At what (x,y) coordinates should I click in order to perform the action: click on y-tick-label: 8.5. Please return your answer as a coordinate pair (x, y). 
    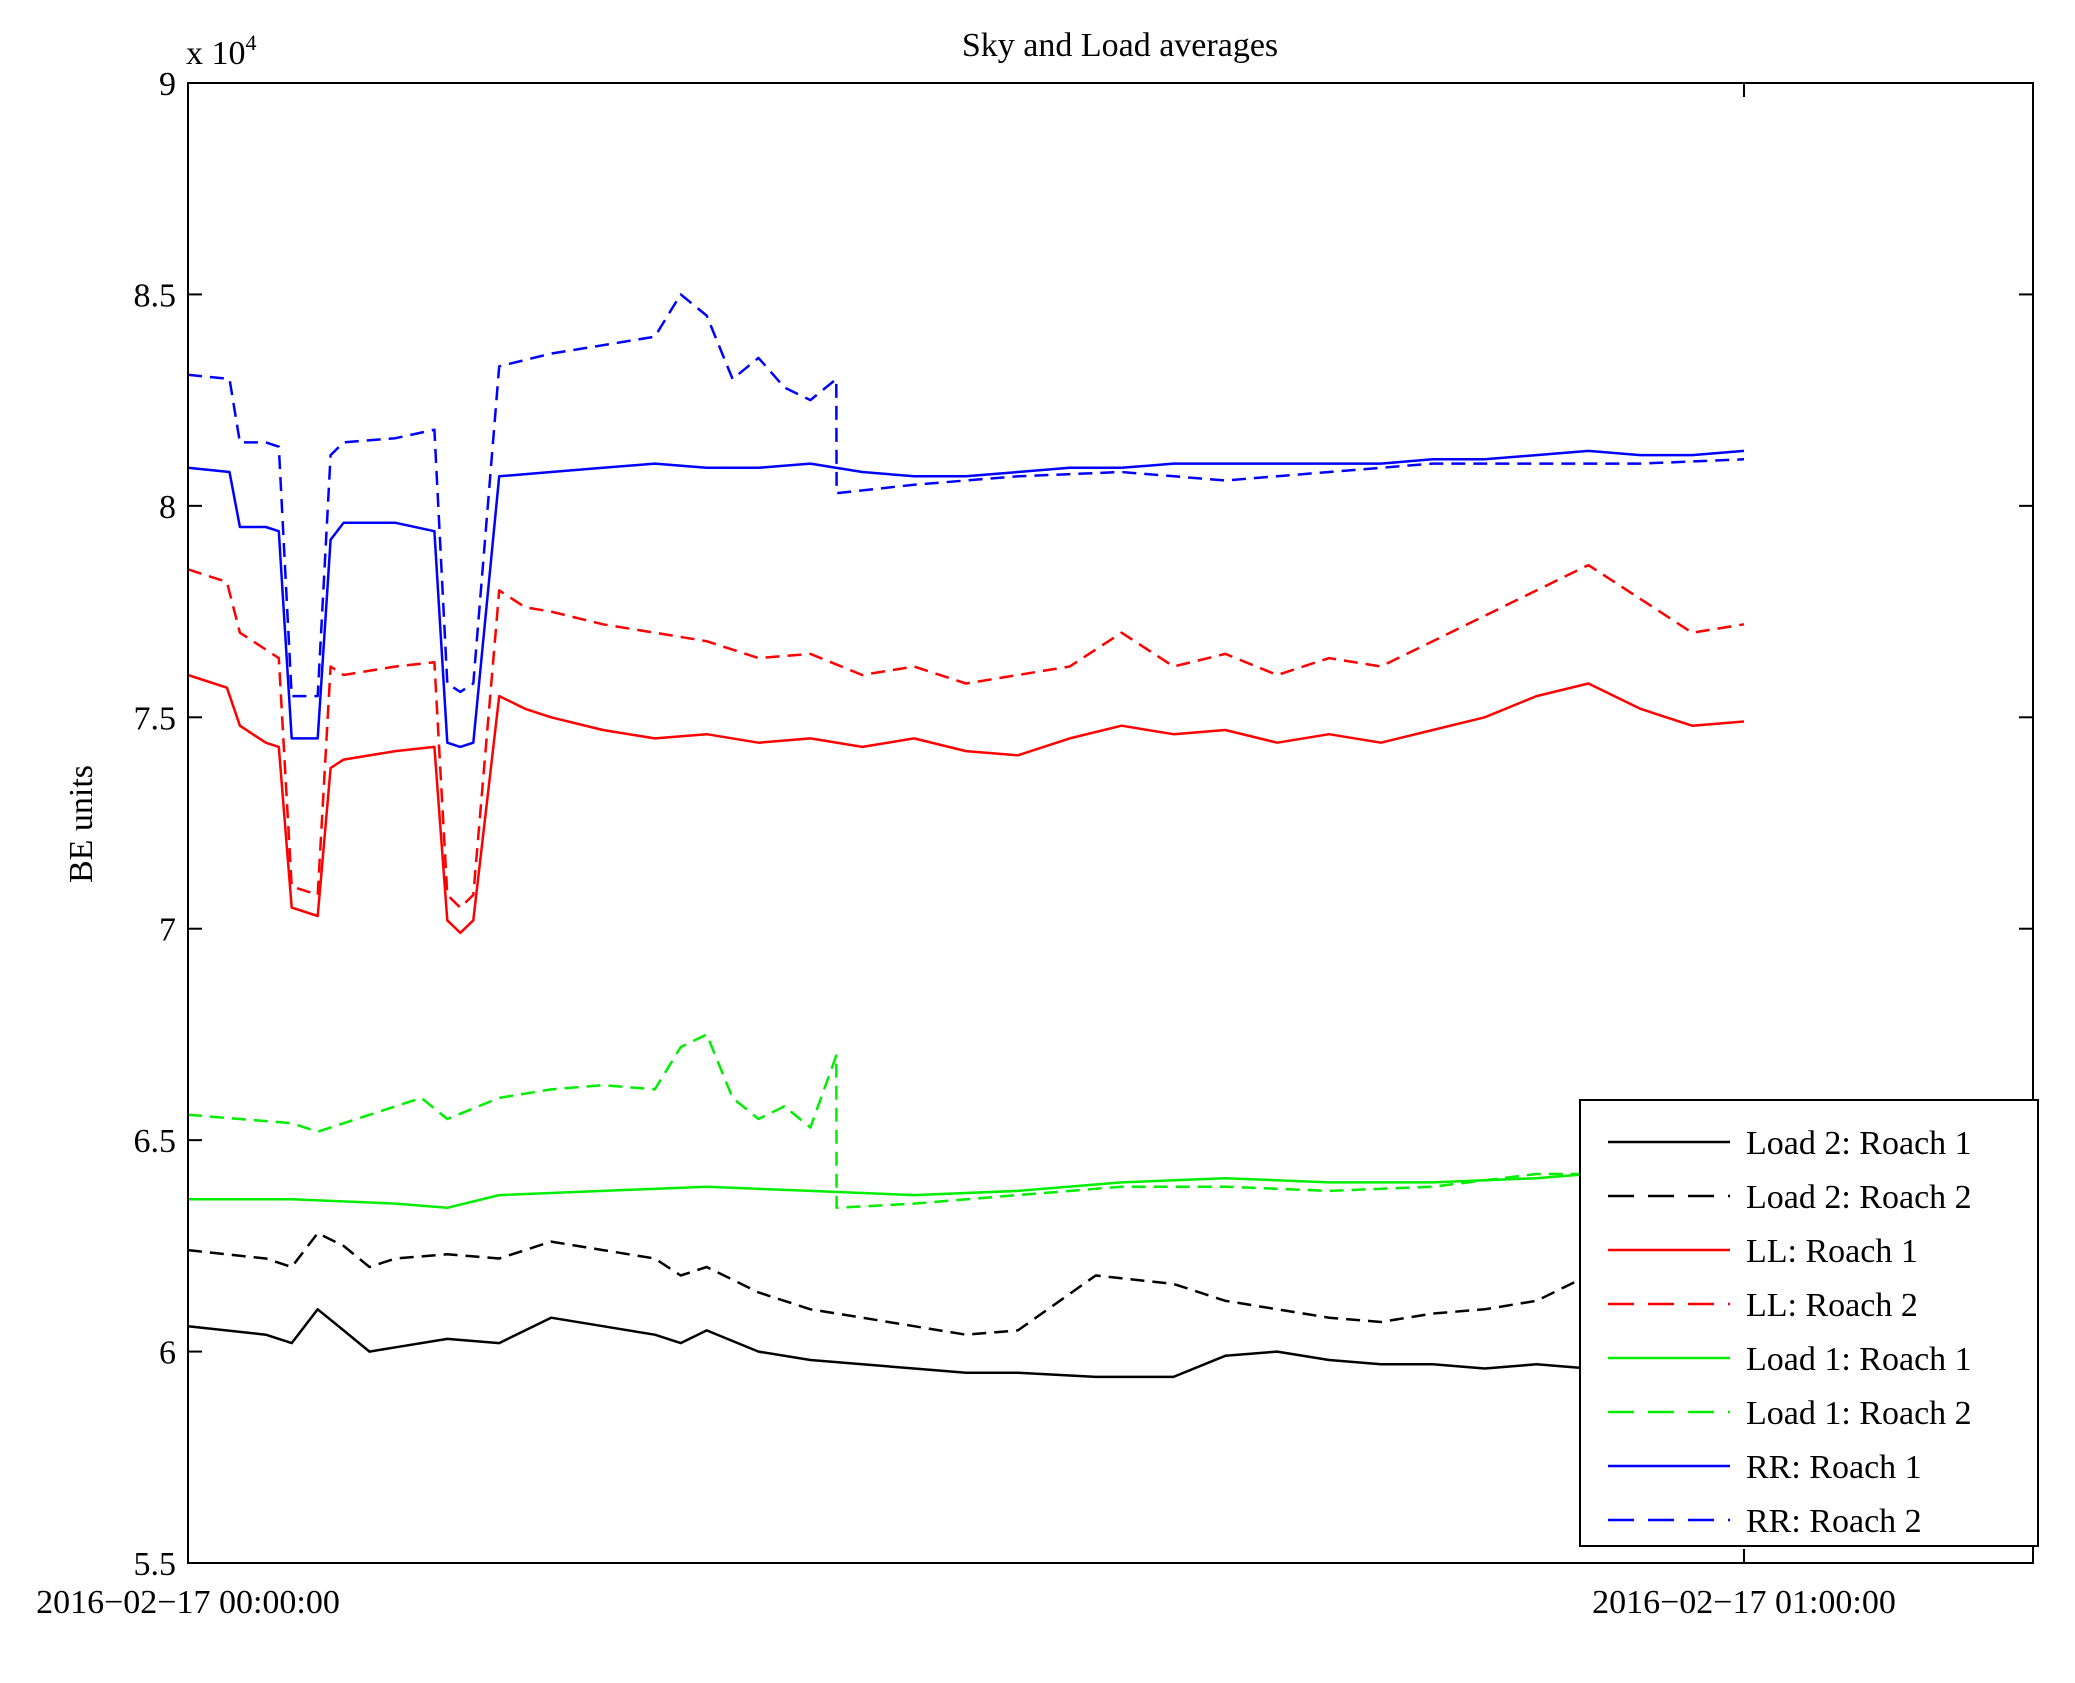
    Looking at the image, I should click on (155, 295).